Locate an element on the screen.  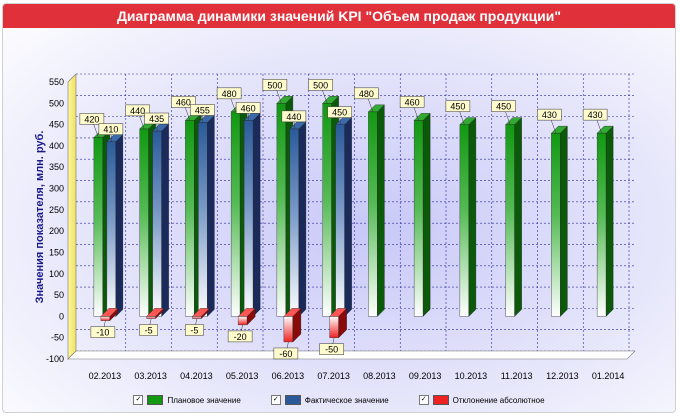
x-tick-label: 12.2013 is located at coordinates (562, 376).